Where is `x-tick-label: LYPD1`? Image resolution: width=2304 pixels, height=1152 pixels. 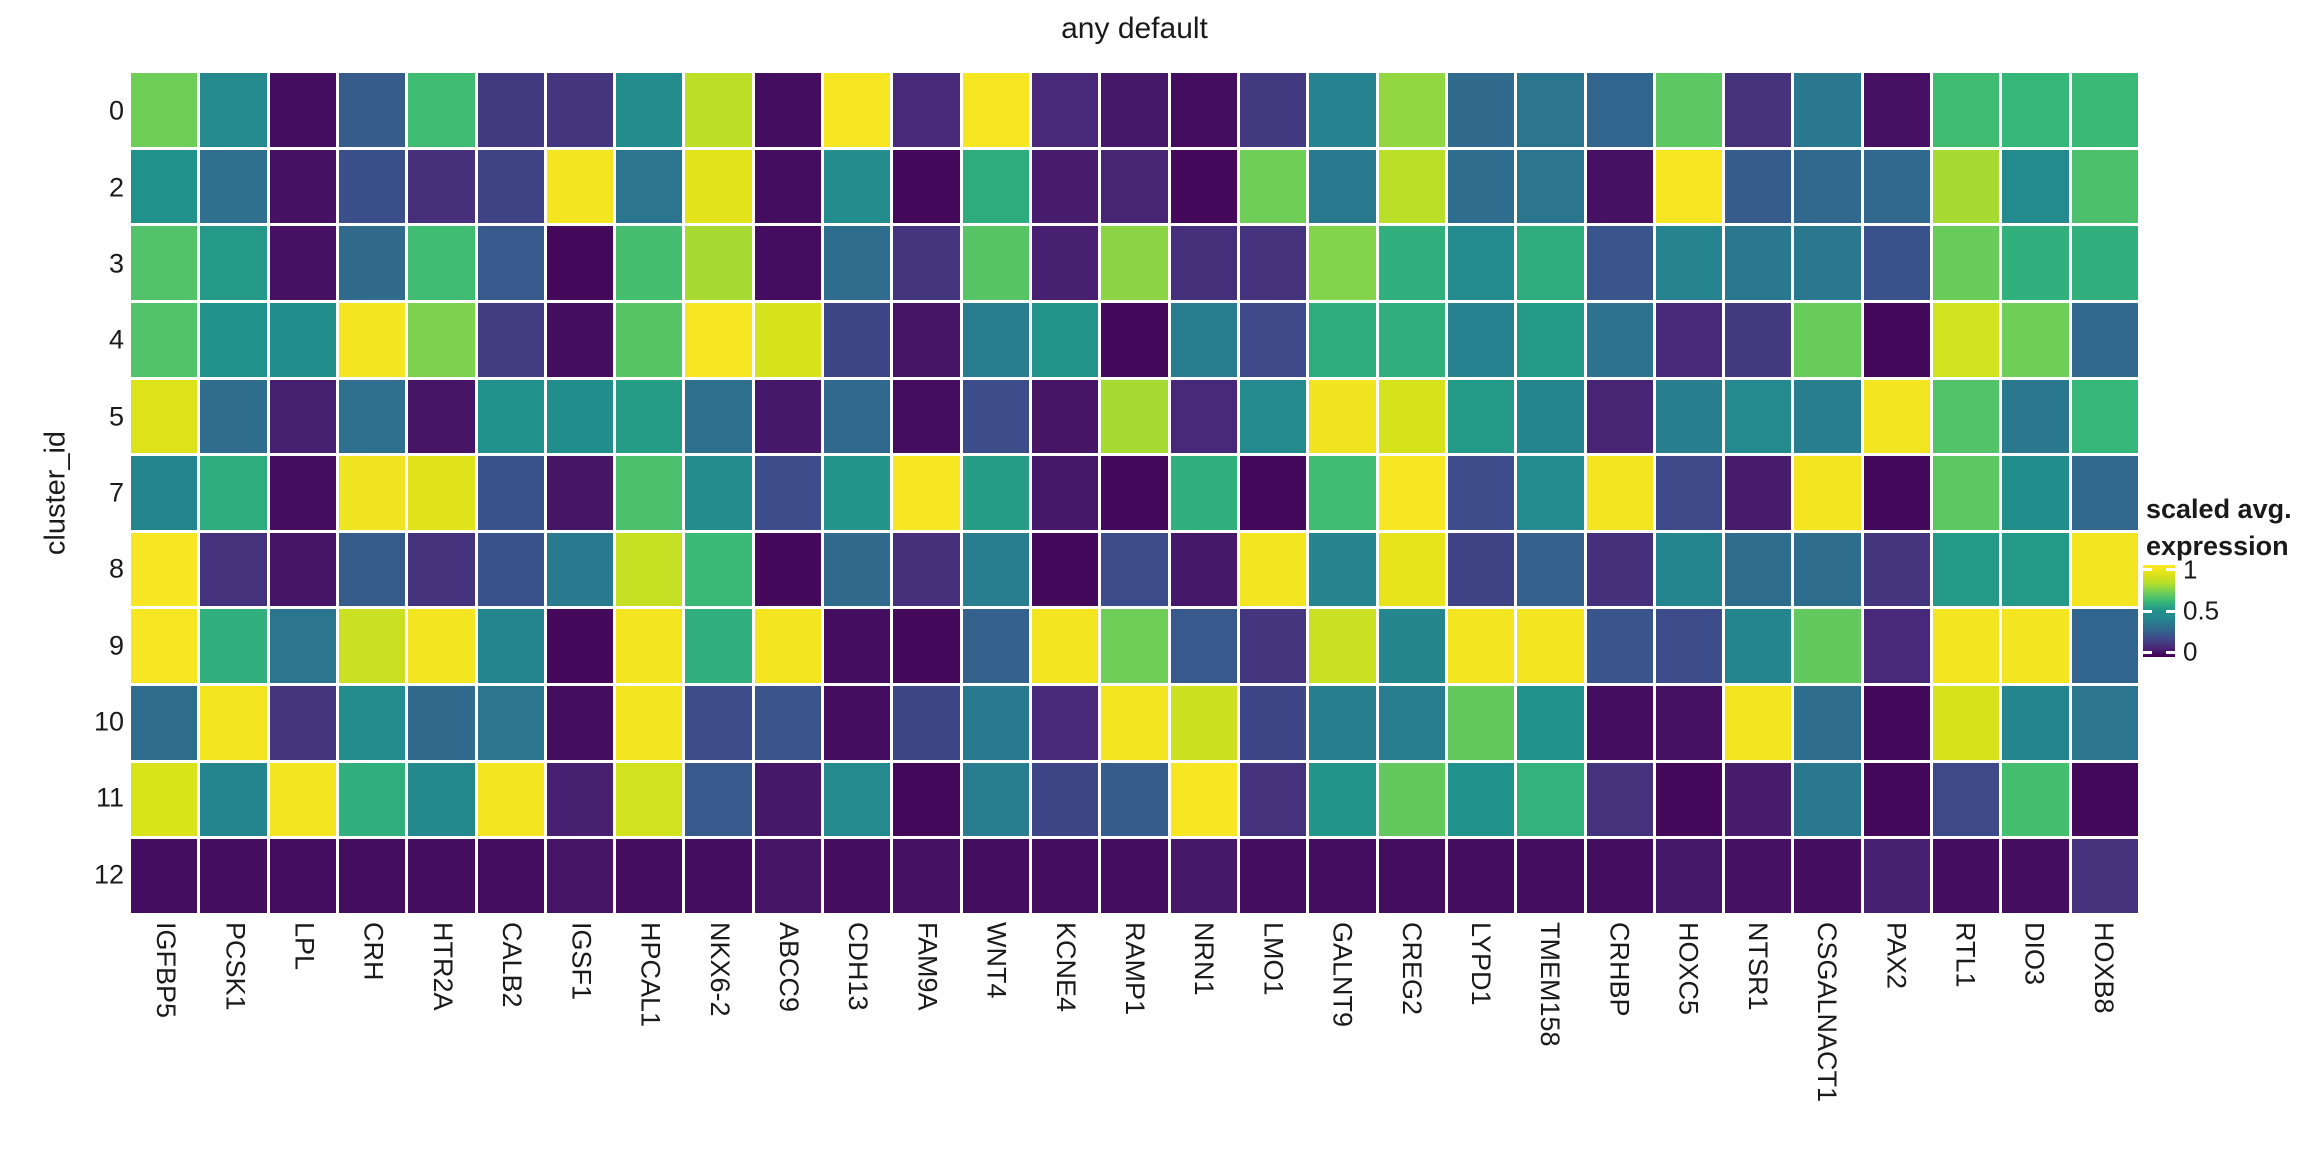 x-tick-label: LYPD1 is located at coordinates (1481, 964).